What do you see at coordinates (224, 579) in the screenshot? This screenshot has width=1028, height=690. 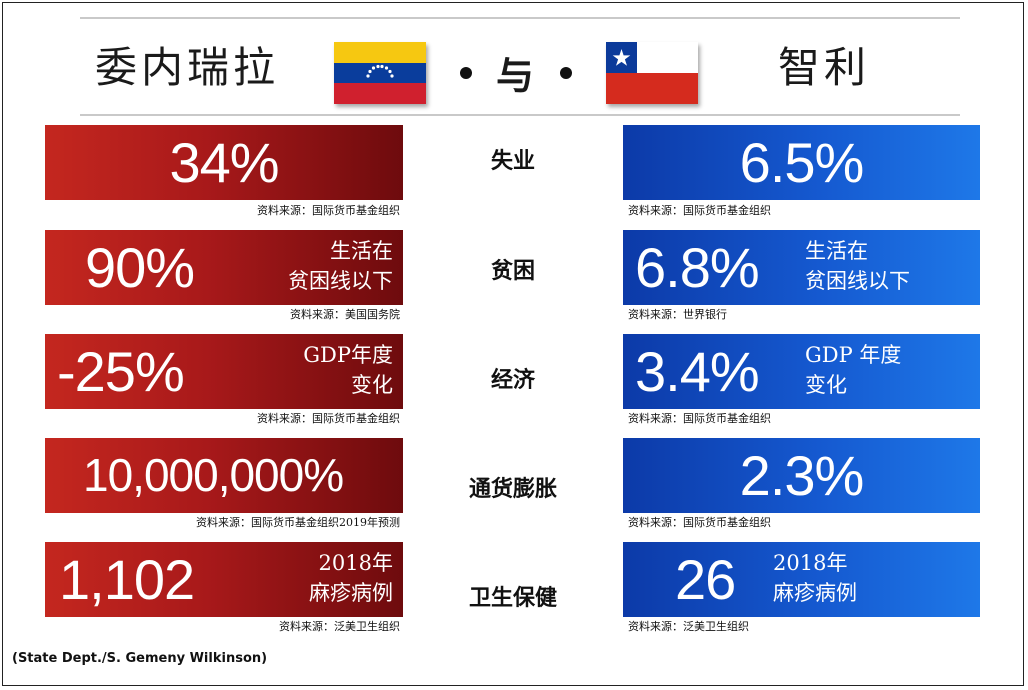 I see `venezuela-healthcare-panel: 1,102 2018年 麻疹病例` at bounding box center [224, 579].